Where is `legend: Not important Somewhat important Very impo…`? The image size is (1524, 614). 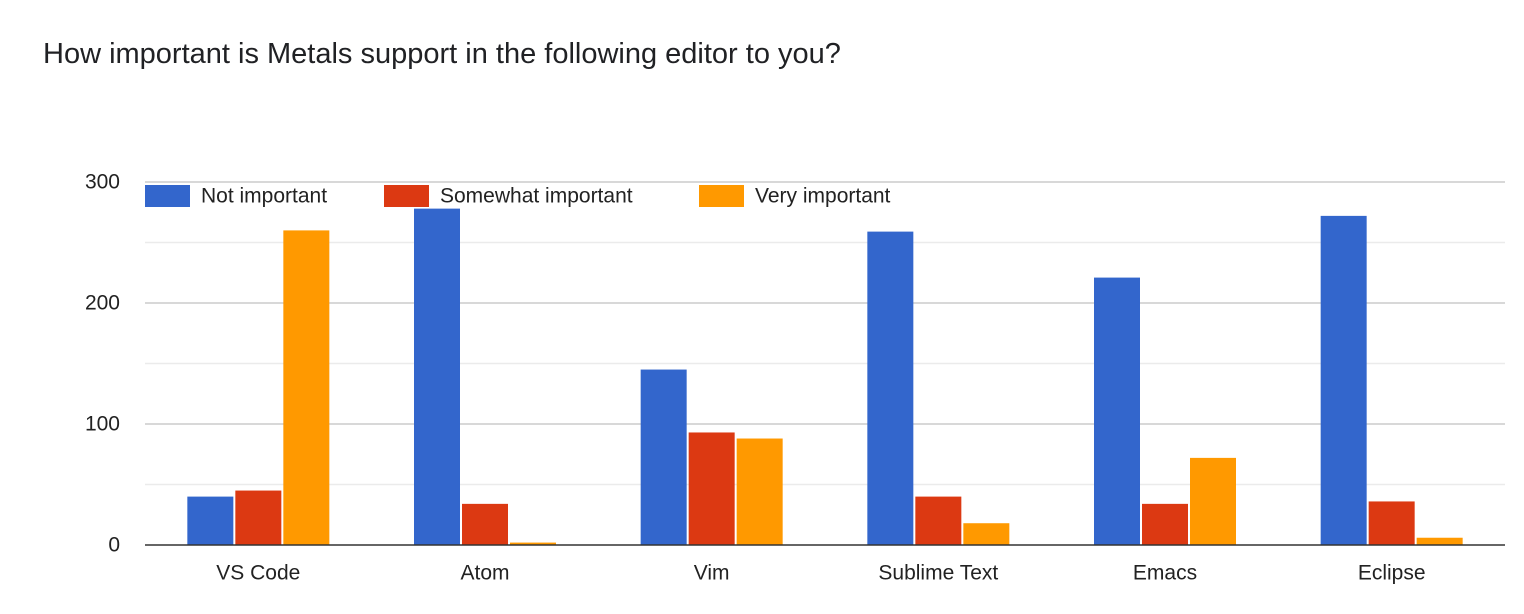
legend: Not important Somewhat important Very impo… is located at coordinates (518, 196).